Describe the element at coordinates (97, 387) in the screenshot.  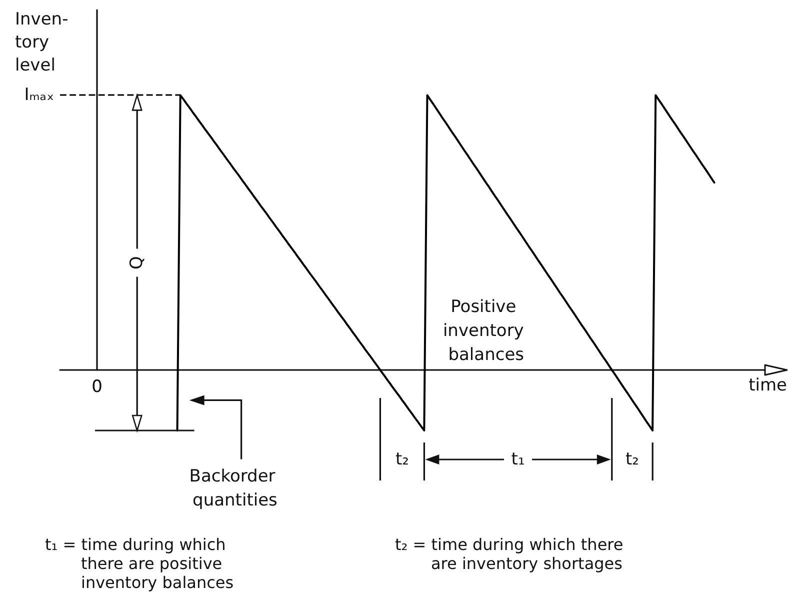
I see `annotation: 0` at that location.